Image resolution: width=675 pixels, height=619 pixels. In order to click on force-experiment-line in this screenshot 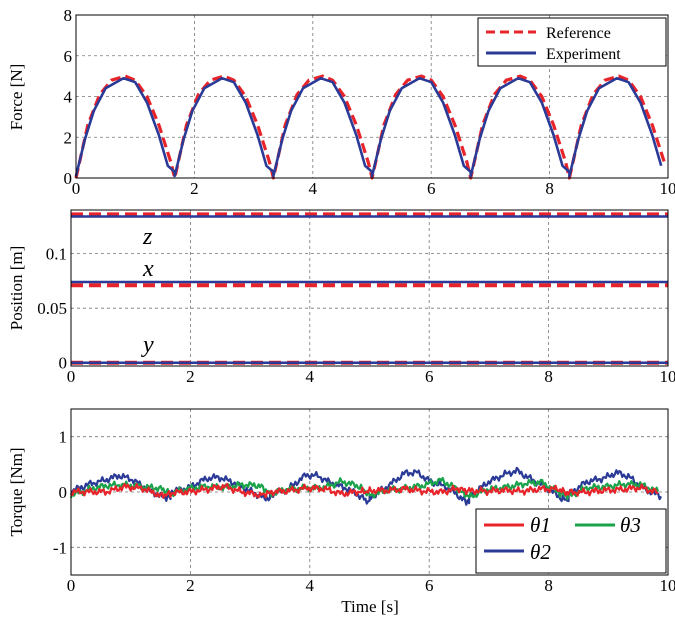, I will do `click(368, 127)`.